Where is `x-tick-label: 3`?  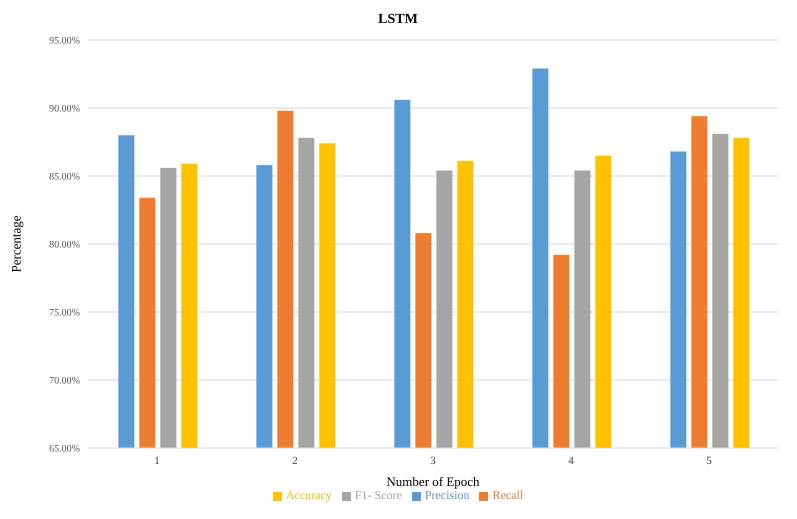 x-tick-label: 3 is located at coordinates (433, 460).